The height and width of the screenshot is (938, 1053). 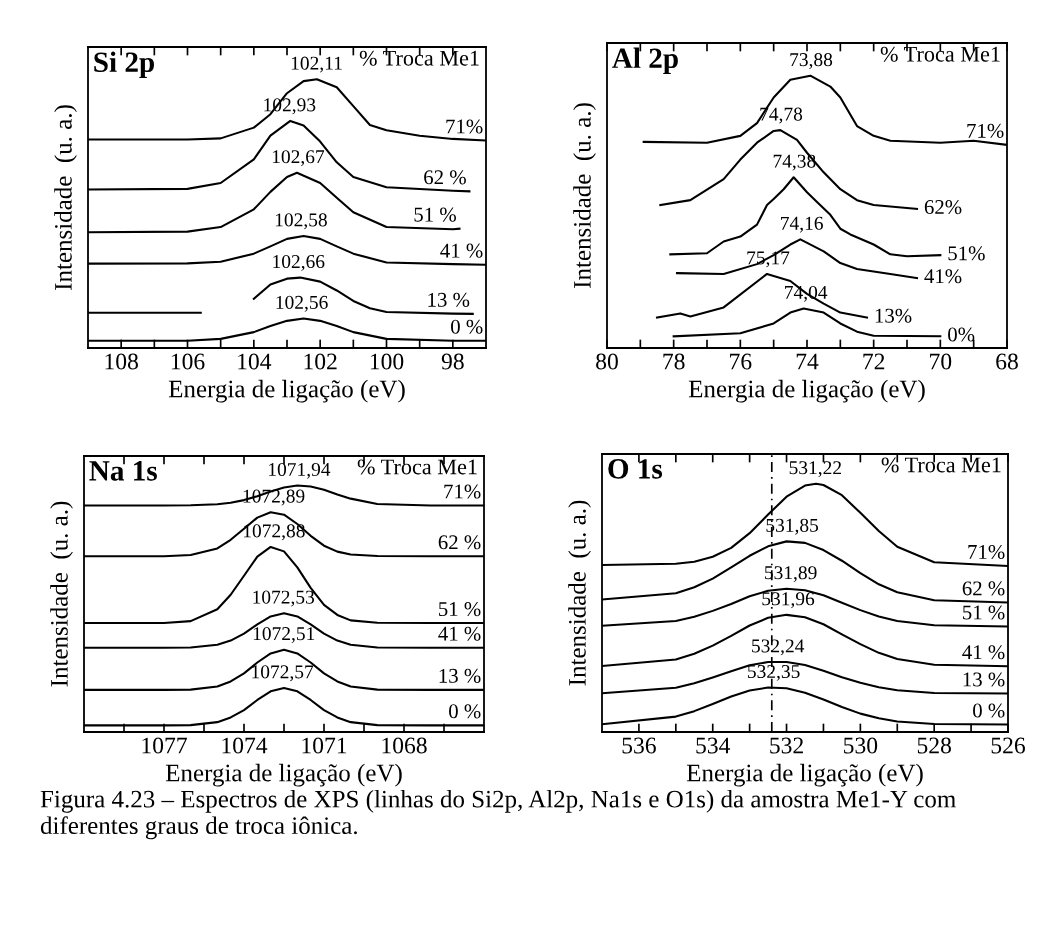 What do you see at coordinates (300, 470) in the screenshot?
I see `annotation: 1071,94` at bounding box center [300, 470].